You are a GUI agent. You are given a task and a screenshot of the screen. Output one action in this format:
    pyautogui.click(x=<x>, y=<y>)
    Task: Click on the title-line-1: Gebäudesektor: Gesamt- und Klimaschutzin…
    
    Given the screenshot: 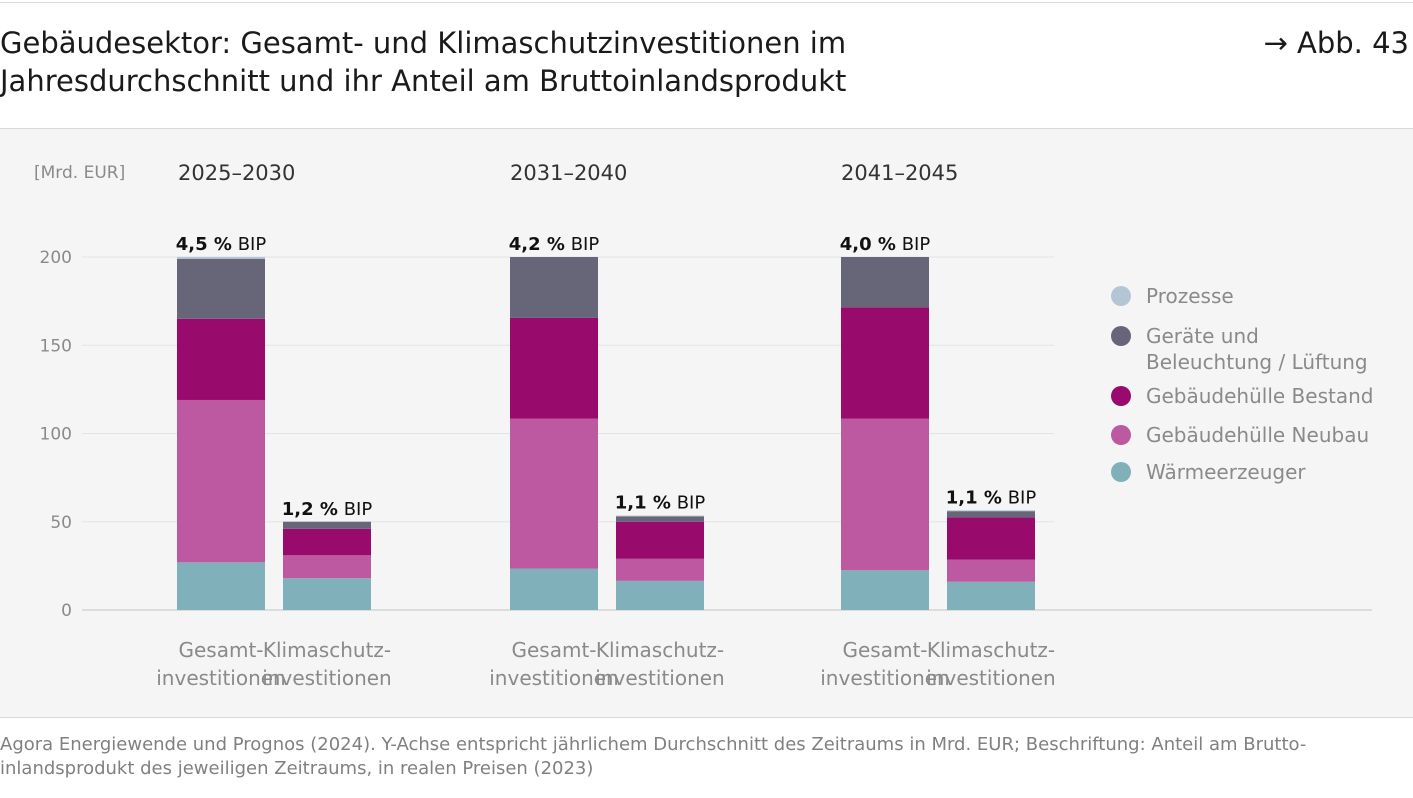 What is the action you would take?
    pyautogui.click(x=423, y=43)
    